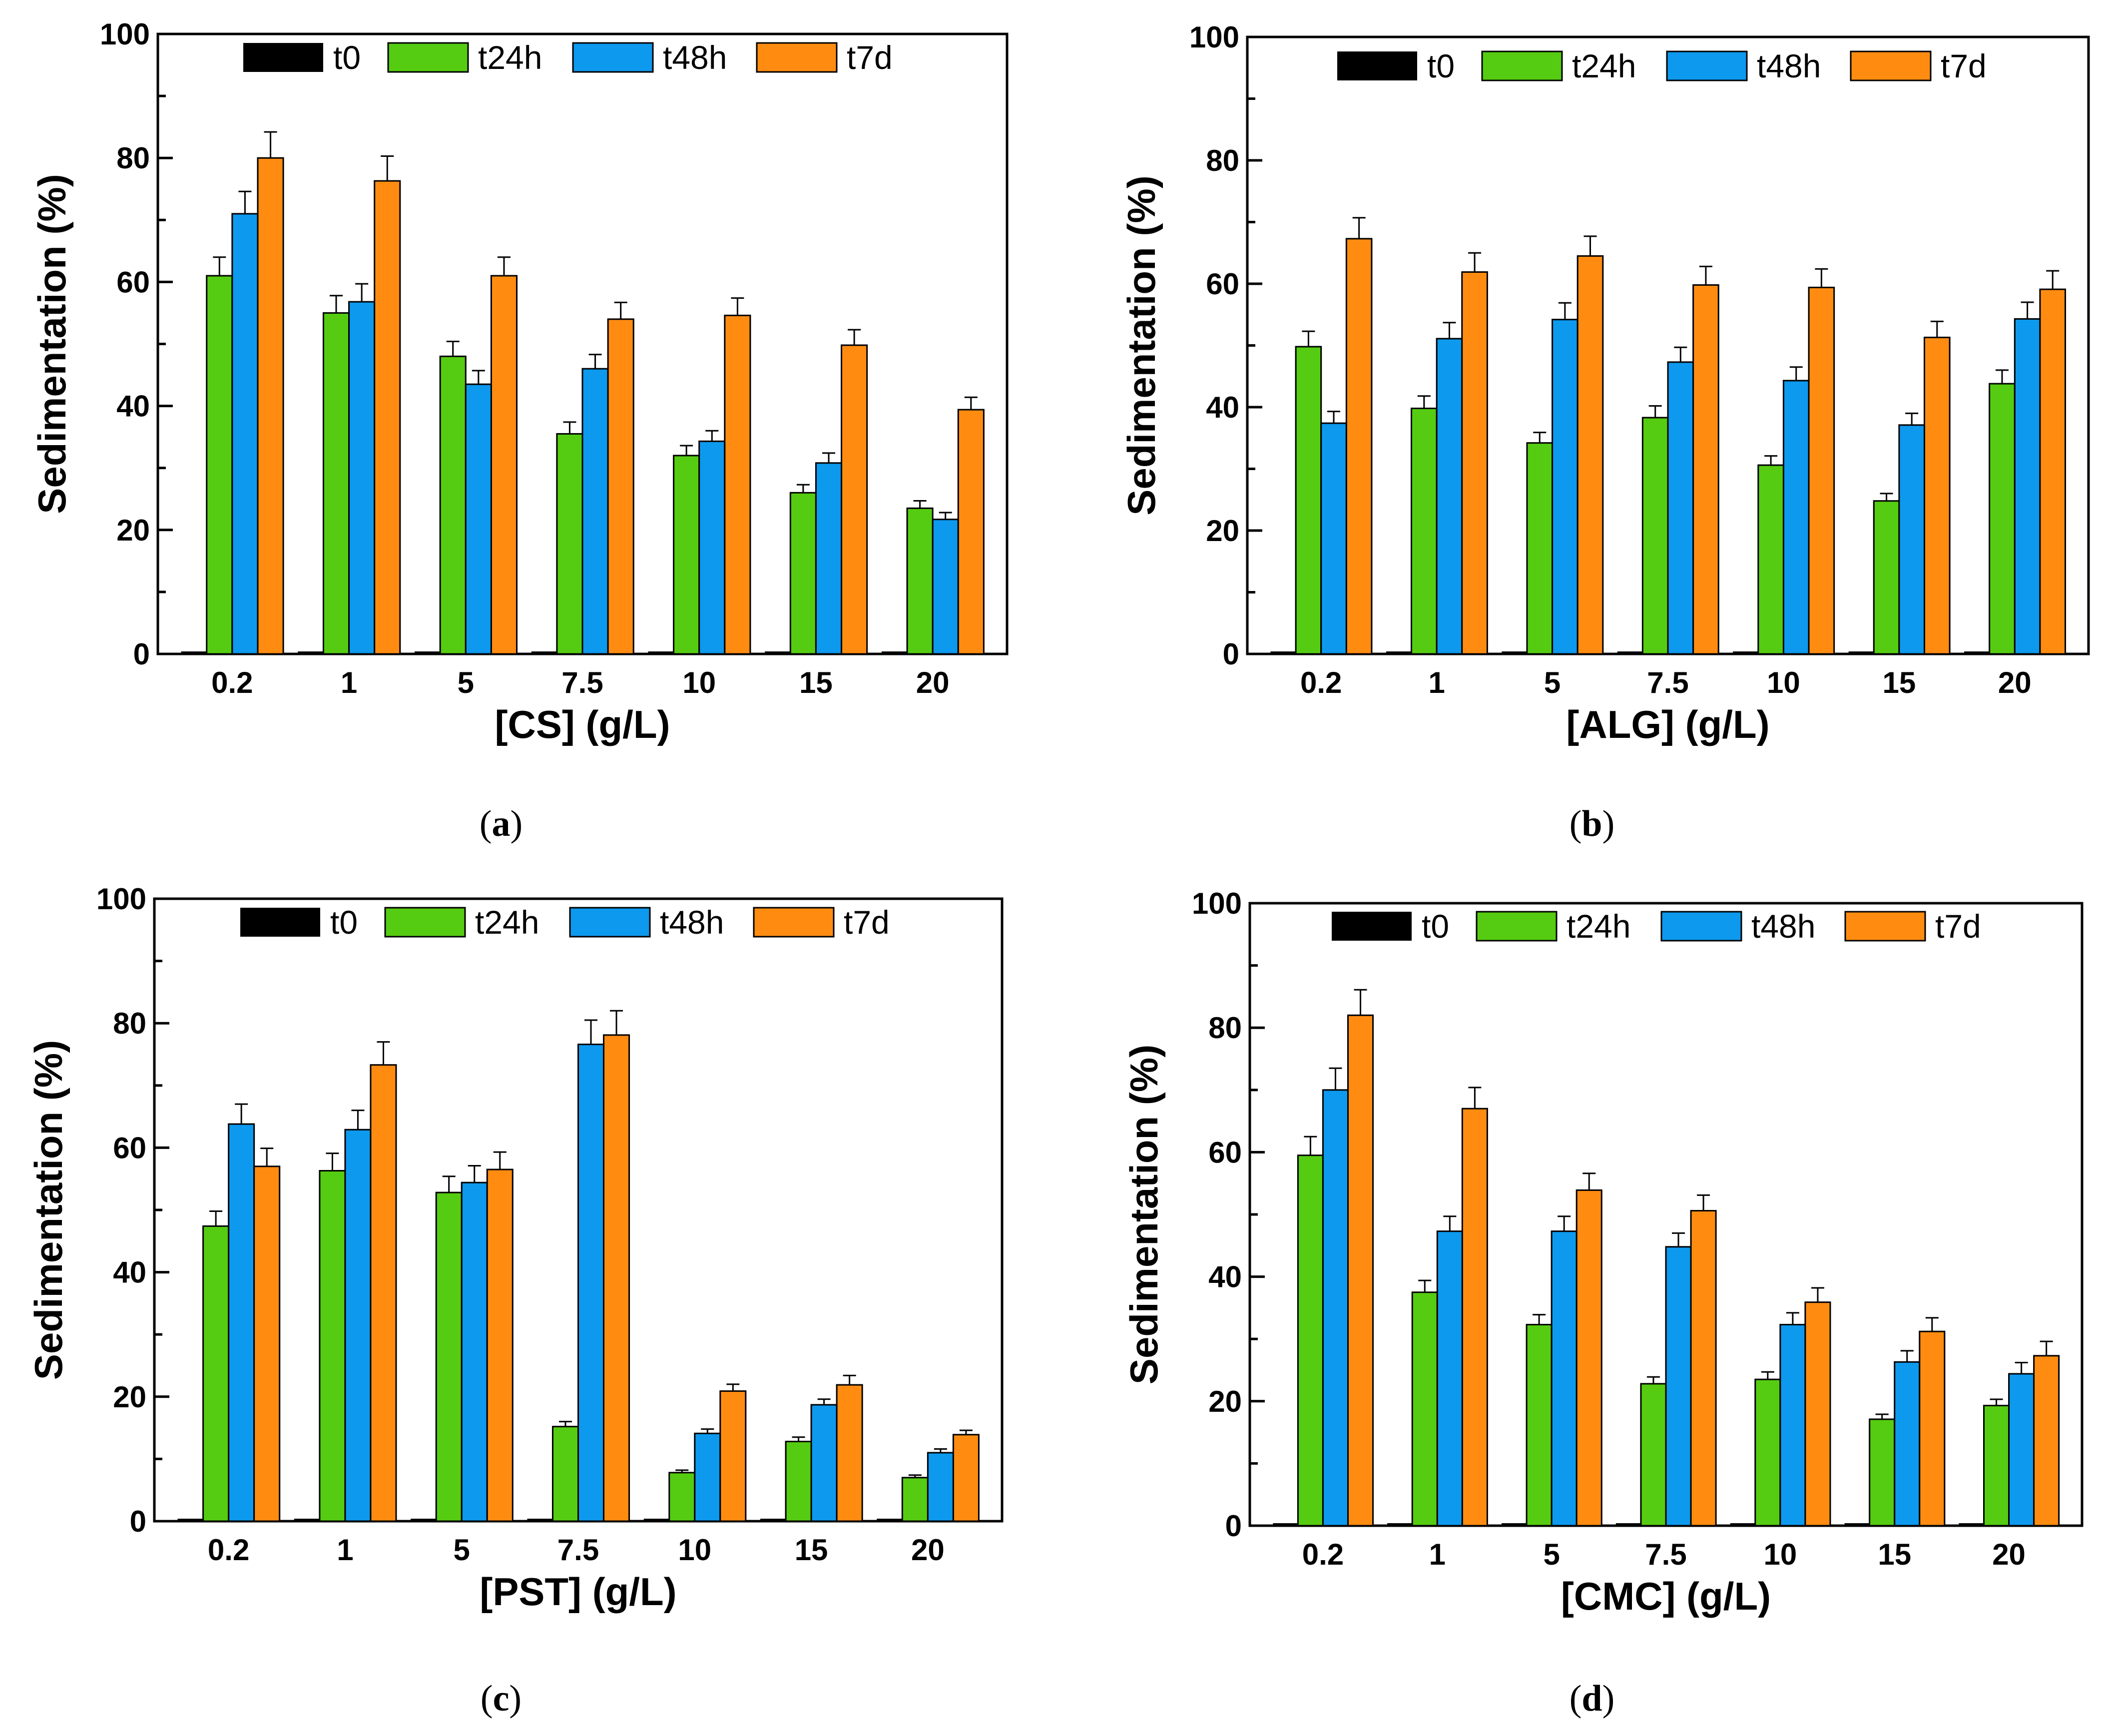  Describe the element at coordinates (1789, 65) in the screenshot. I see `legend-label-t48h: t48h` at that location.